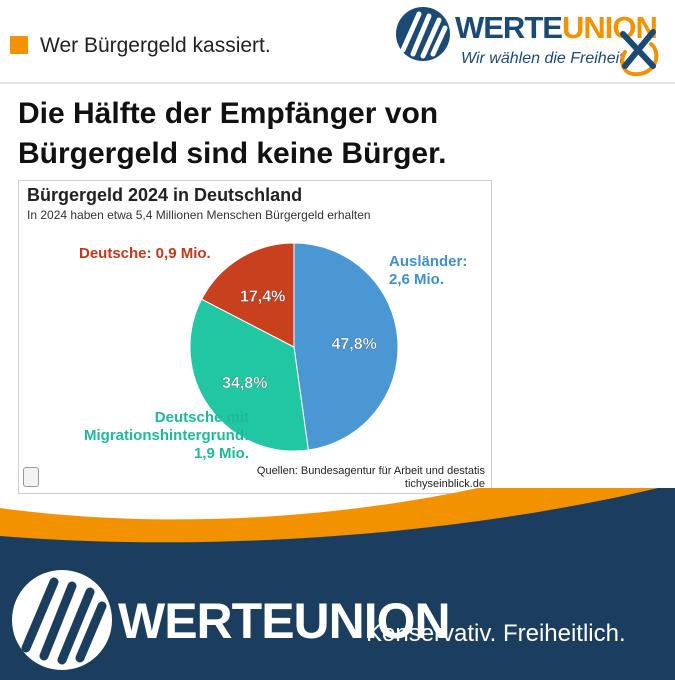 The height and width of the screenshot is (680, 675). I want to click on brand-stripes-icon, so click(423, 34).